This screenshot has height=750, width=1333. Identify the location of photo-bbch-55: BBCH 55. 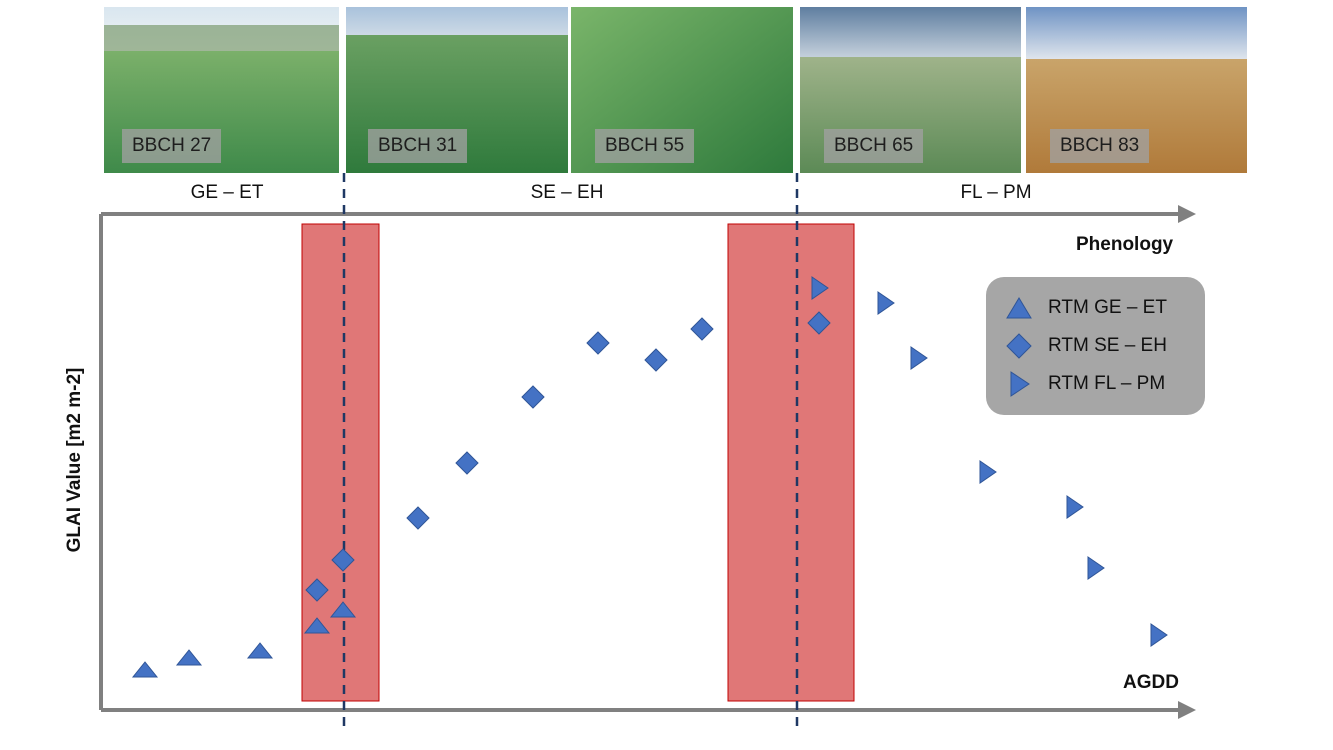
(682, 90).